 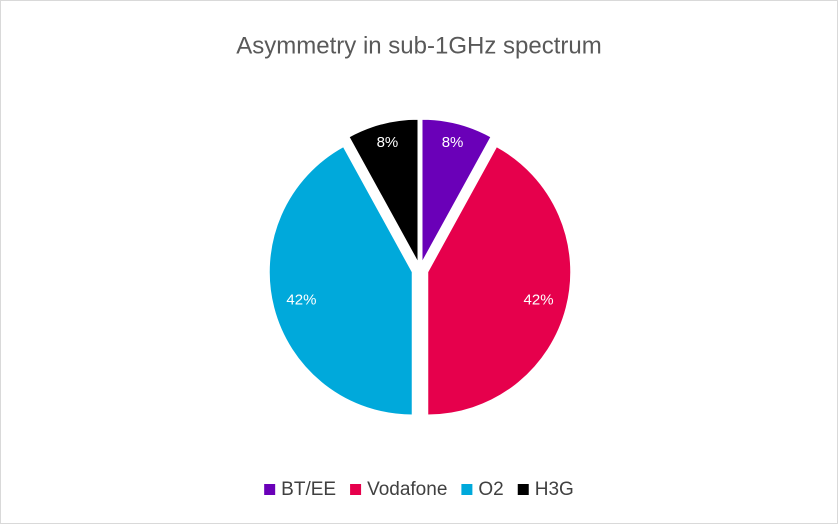 What do you see at coordinates (418, 45) in the screenshot?
I see `chart-title: Asymmetry in sub-1GHz spectrum` at bounding box center [418, 45].